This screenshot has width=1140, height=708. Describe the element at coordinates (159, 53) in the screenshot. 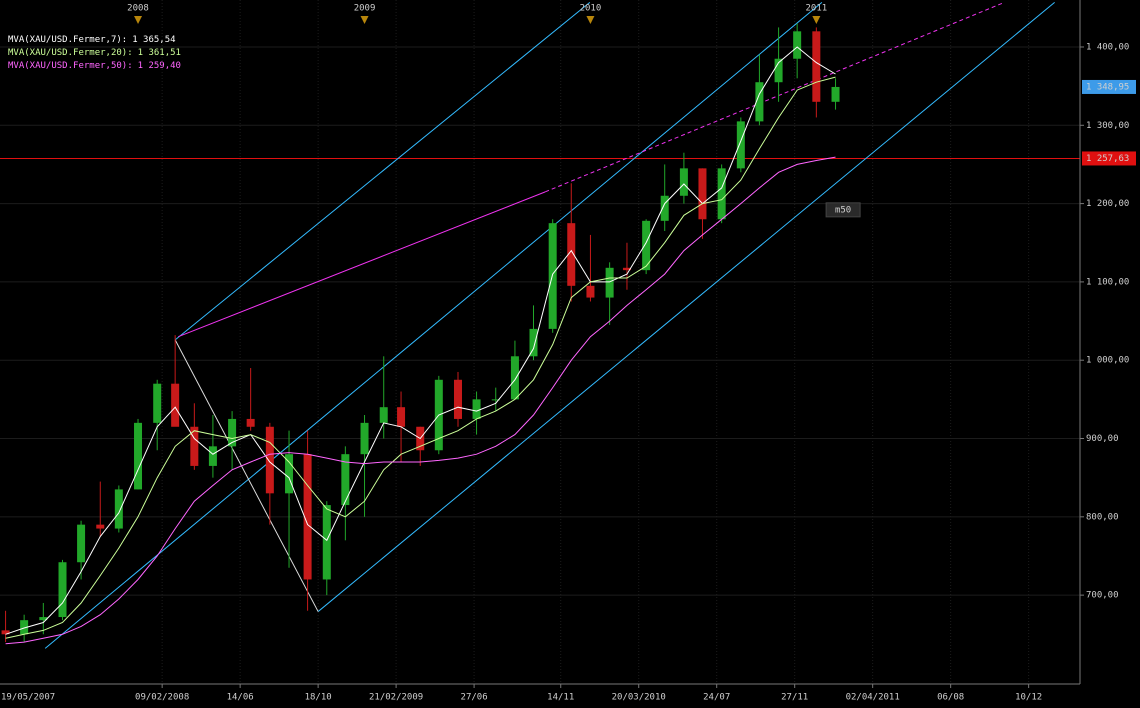

I see `legend-value: 1 361,51` at that location.